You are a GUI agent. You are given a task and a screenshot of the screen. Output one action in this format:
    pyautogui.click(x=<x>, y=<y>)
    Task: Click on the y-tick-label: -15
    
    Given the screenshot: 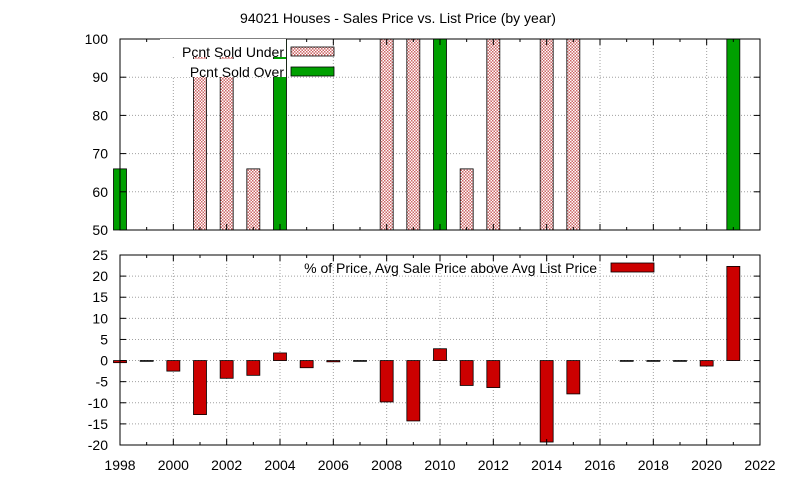 What is the action you would take?
    pyautogui.click(x=98, y=424)
    